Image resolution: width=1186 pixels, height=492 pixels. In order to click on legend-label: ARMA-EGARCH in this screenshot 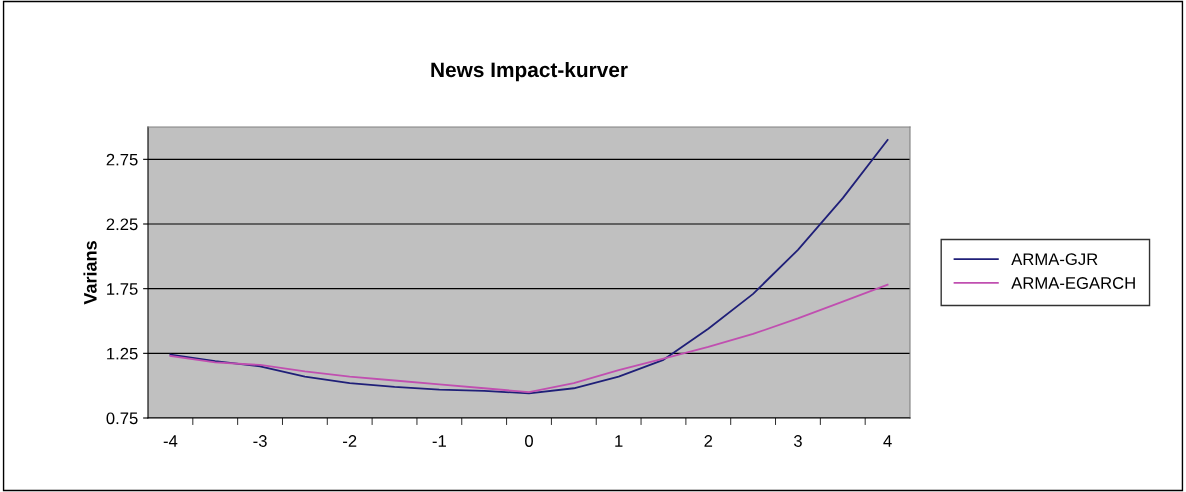, I will do `click(1073, 283)`.